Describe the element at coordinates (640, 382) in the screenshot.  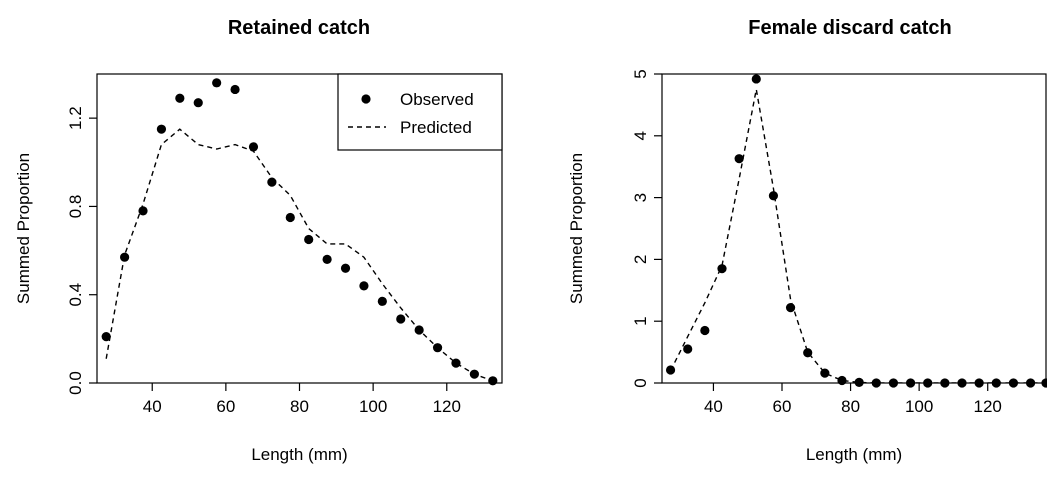
I see `y-tick-label: 0` at that location.